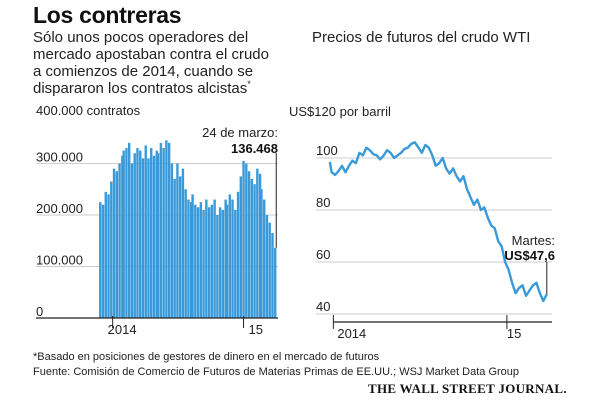 Image resolution: width=589 pixels, height=400 pixels. Describe the element at coordinates (467, 388) in the screenshot. I see `wsj-logo: THE WALL STREET JOURNAL.` at that location.